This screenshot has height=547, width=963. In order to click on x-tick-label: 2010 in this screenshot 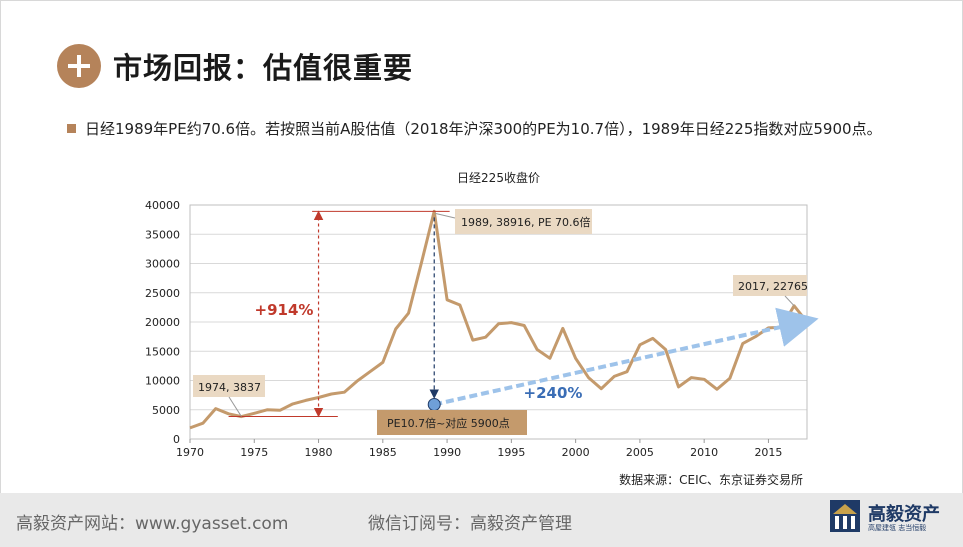, I will do `click(704, 452)`.